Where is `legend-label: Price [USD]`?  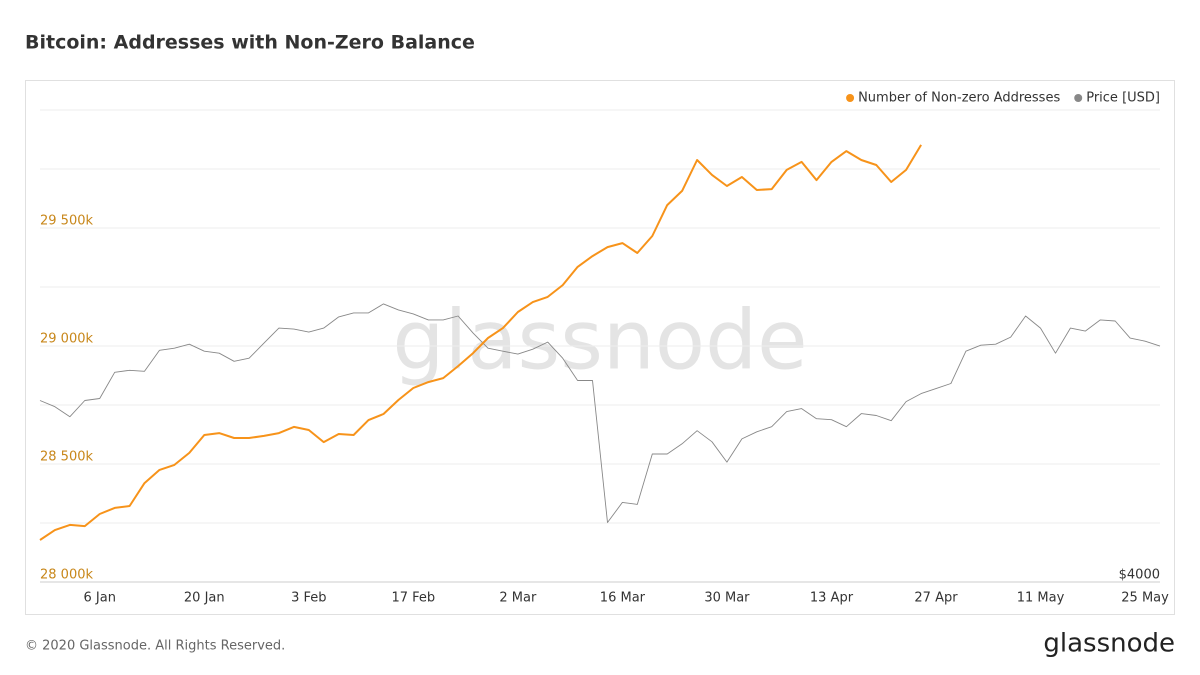 legend-label: Price [USD] is located at coordinates (1123, 98).